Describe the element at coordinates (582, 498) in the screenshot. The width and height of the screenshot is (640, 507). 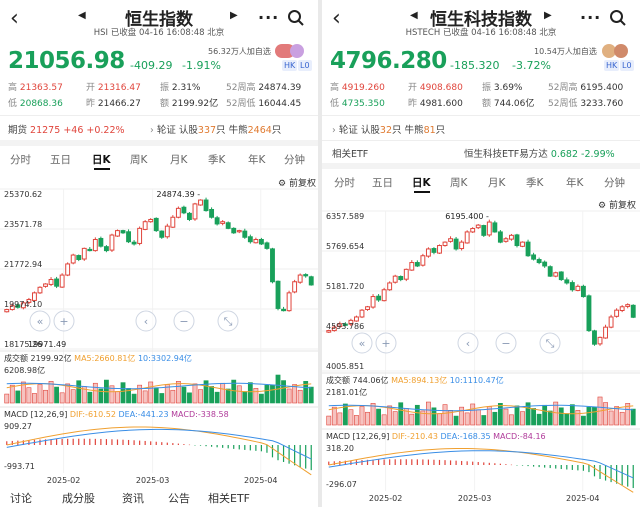
I see `x-date-label: 2025-04` at that location.